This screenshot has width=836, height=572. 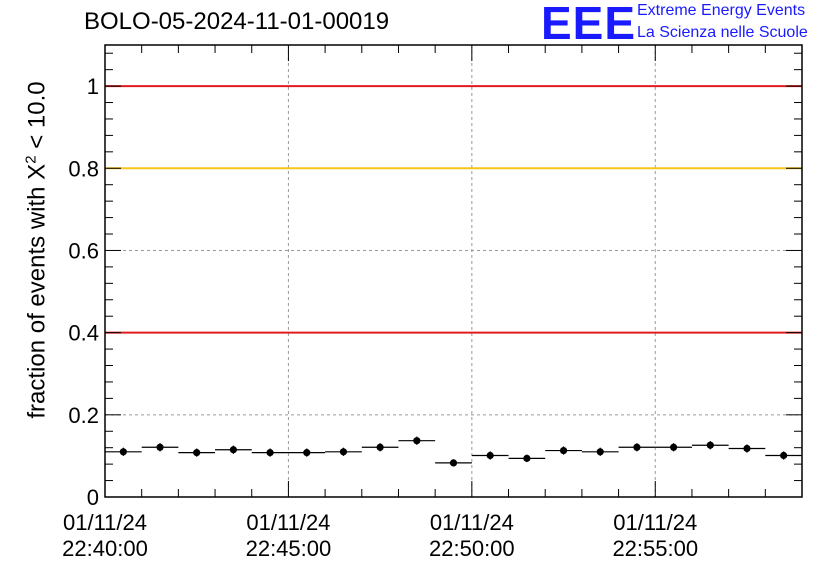 I want to click on y-tick-label: 0.8, so click(x=83, y=168).